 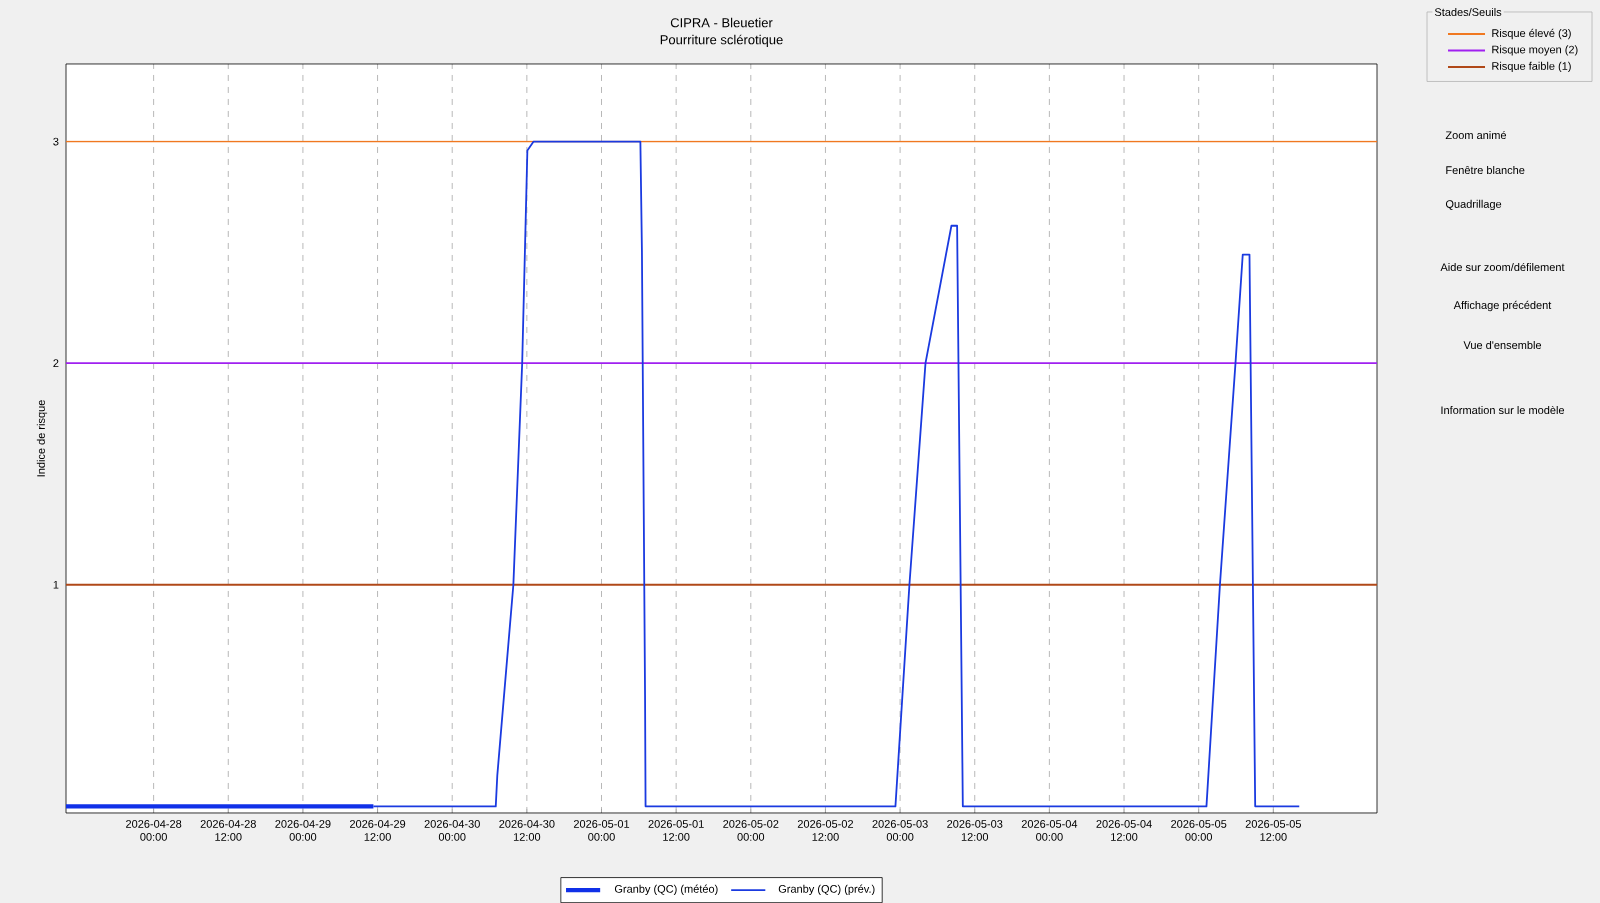 I want to click on x-tick-label: 2026-05-03 00:00, so click(x=900, y=830).